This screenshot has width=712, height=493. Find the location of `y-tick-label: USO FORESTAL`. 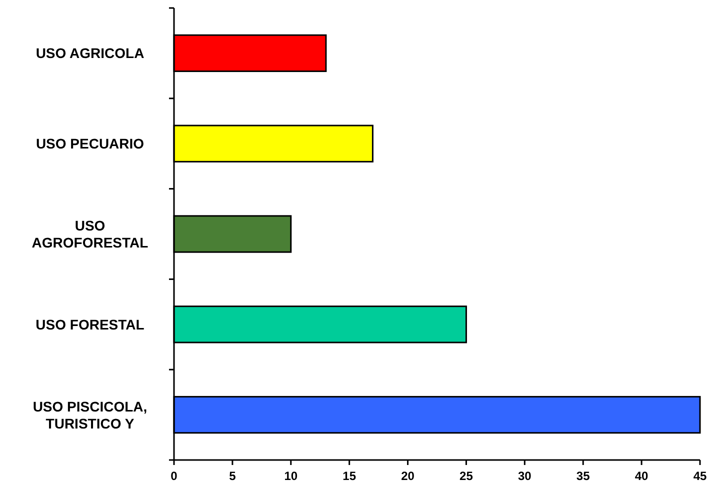

y-tick-label: USO FORESTAL is located at coordinates (90, 324).